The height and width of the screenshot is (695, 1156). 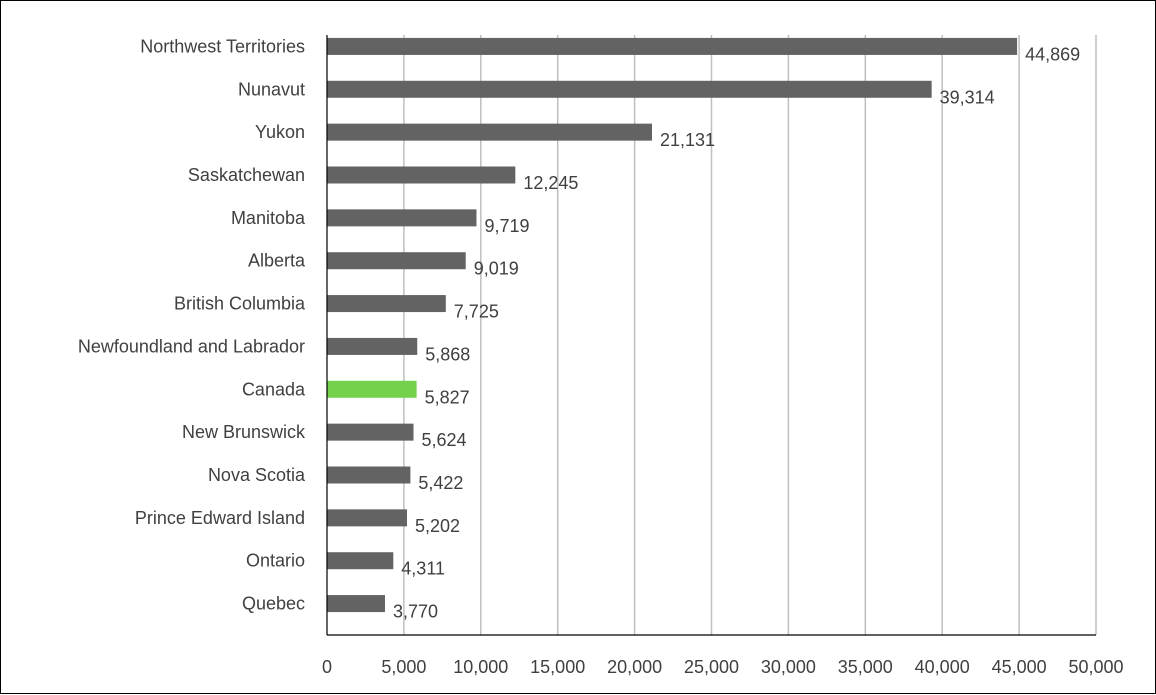 What do you see at coordinates (711, 667) in the screenshot?
I see `x-tick-label: 25,000` at bounding box center [711, 667].